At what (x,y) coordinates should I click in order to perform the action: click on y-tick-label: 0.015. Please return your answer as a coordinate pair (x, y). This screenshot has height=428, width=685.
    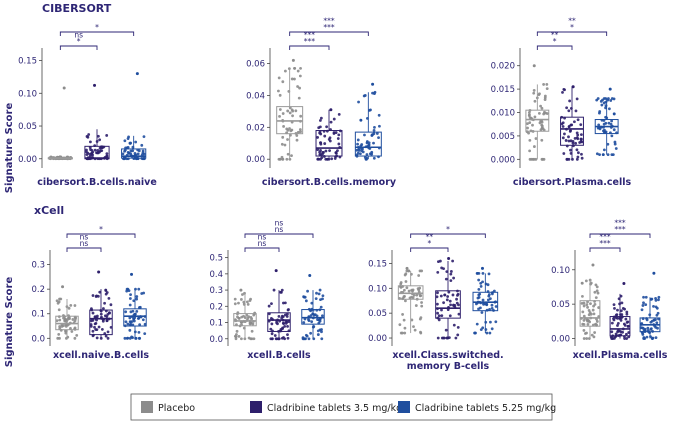
    Looking at the image, I should click on (503, 90).